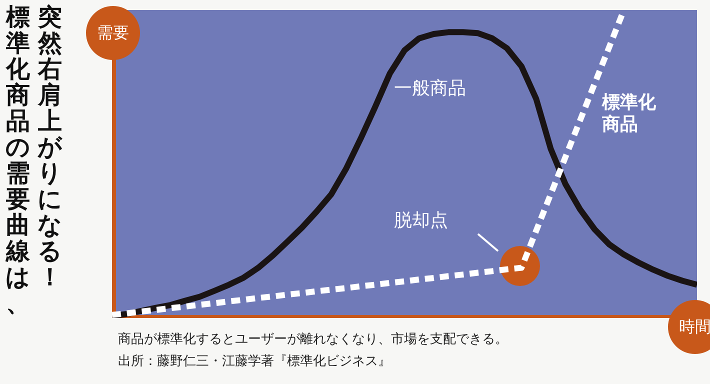 The height and width of the screenshot is (384, 710). What do you see at coordinates (254, 361) in the screenshot?
I see `text: 出所：藤野仁三・江藤学著『標準化ビジネス』` at bounding box center [254, 361].